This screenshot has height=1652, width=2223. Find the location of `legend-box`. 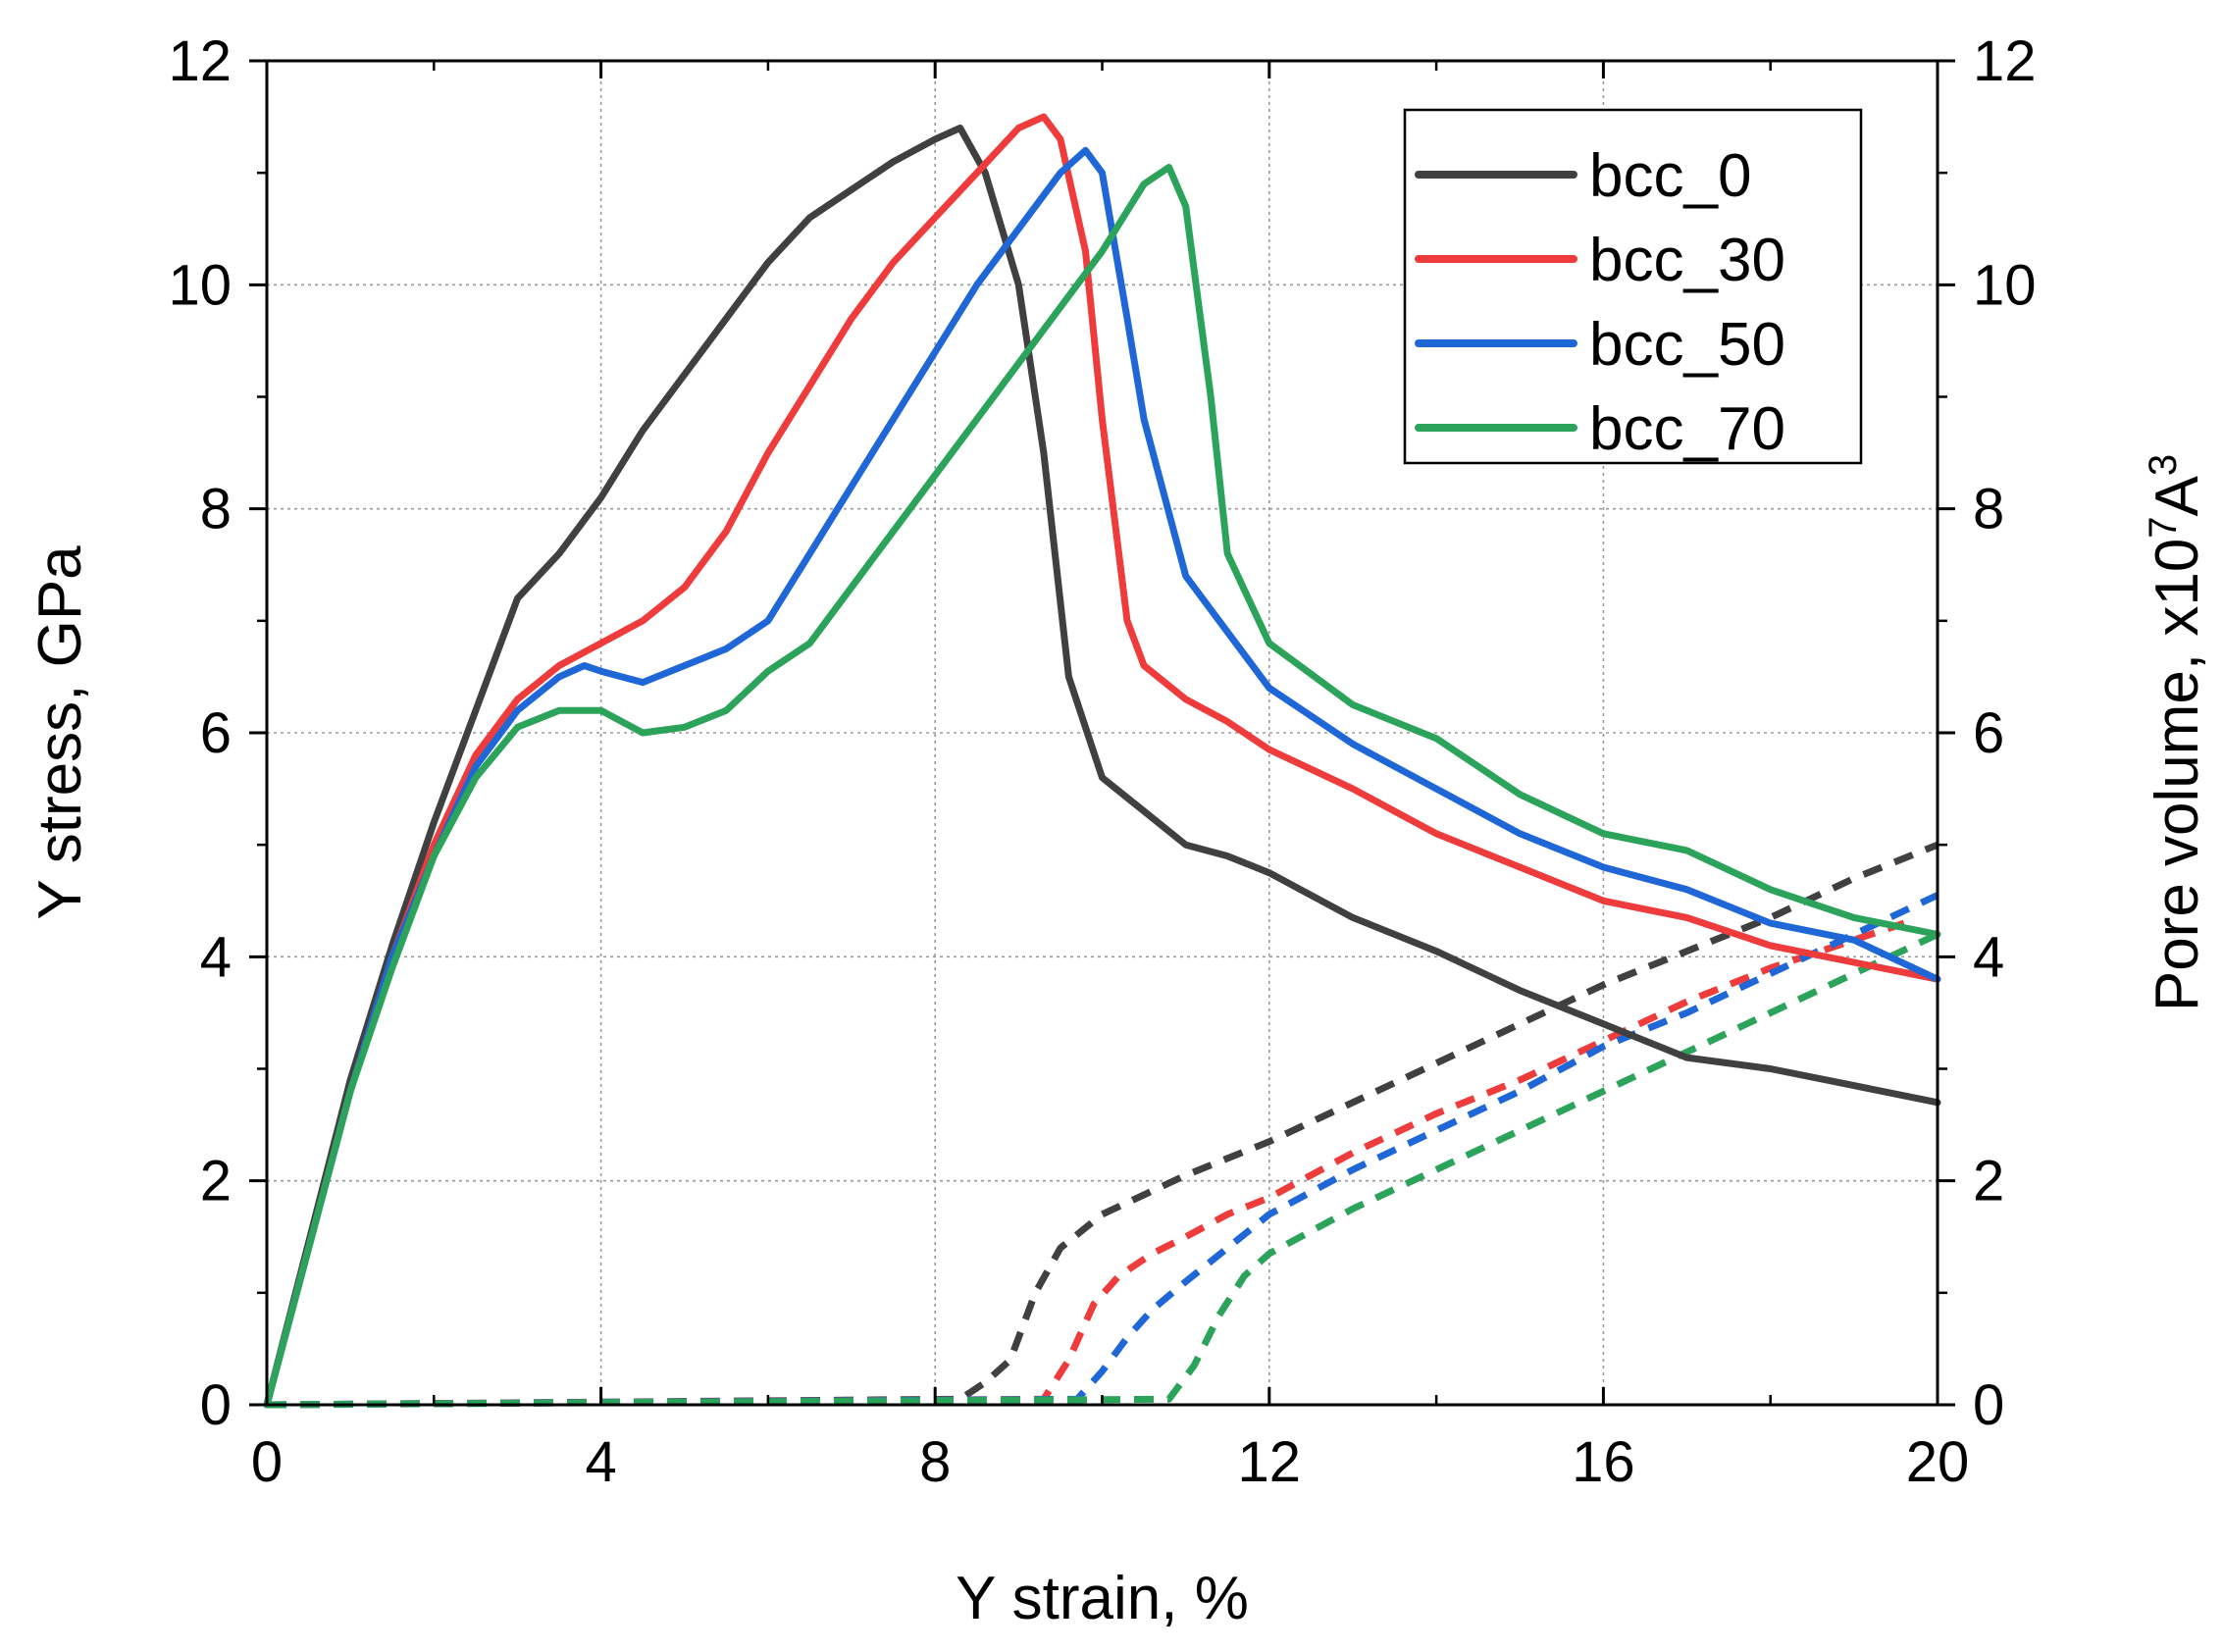

legend-box is located at coordinates (1633, 286).